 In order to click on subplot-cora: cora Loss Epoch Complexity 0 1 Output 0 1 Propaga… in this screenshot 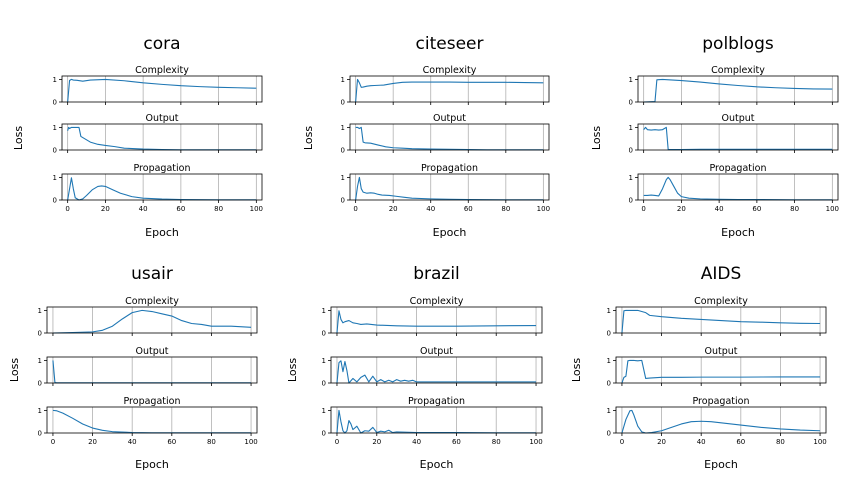, I will do `click(137, 136)`.